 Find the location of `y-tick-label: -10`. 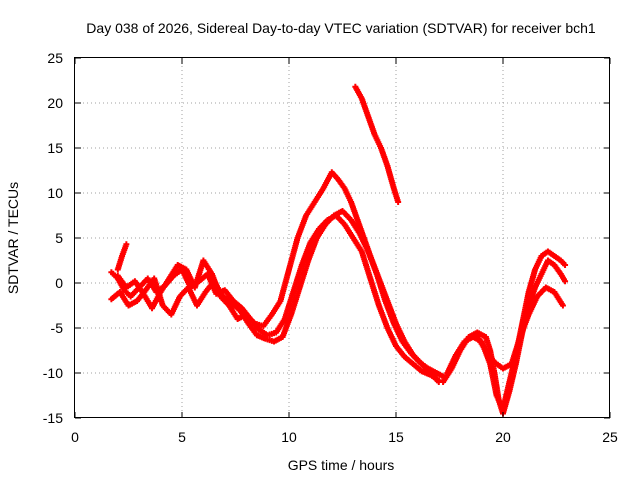

y-tick-label: -10 is located at coordinates (53, 373).